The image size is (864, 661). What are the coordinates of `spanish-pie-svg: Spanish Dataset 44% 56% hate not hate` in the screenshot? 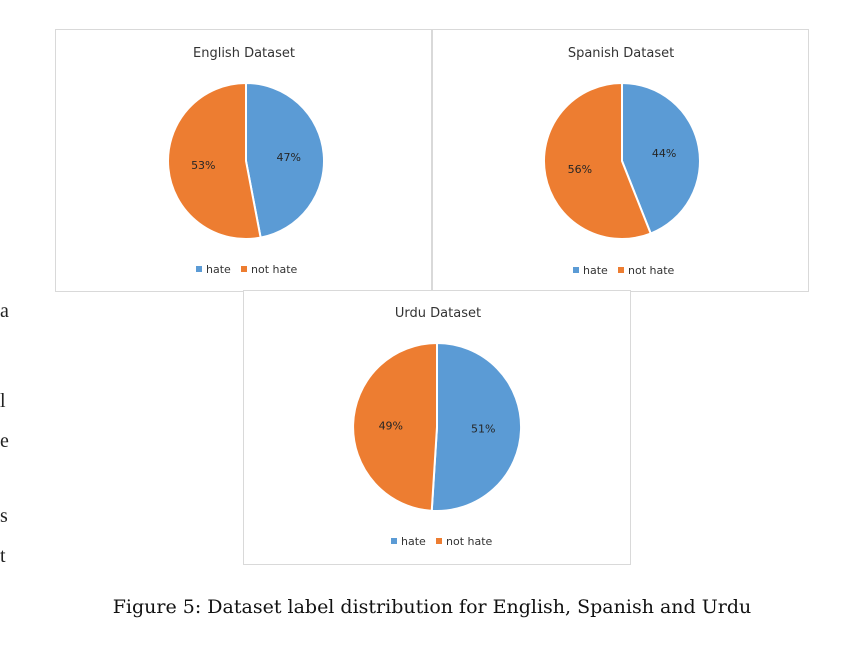 It's located at (621, 161).